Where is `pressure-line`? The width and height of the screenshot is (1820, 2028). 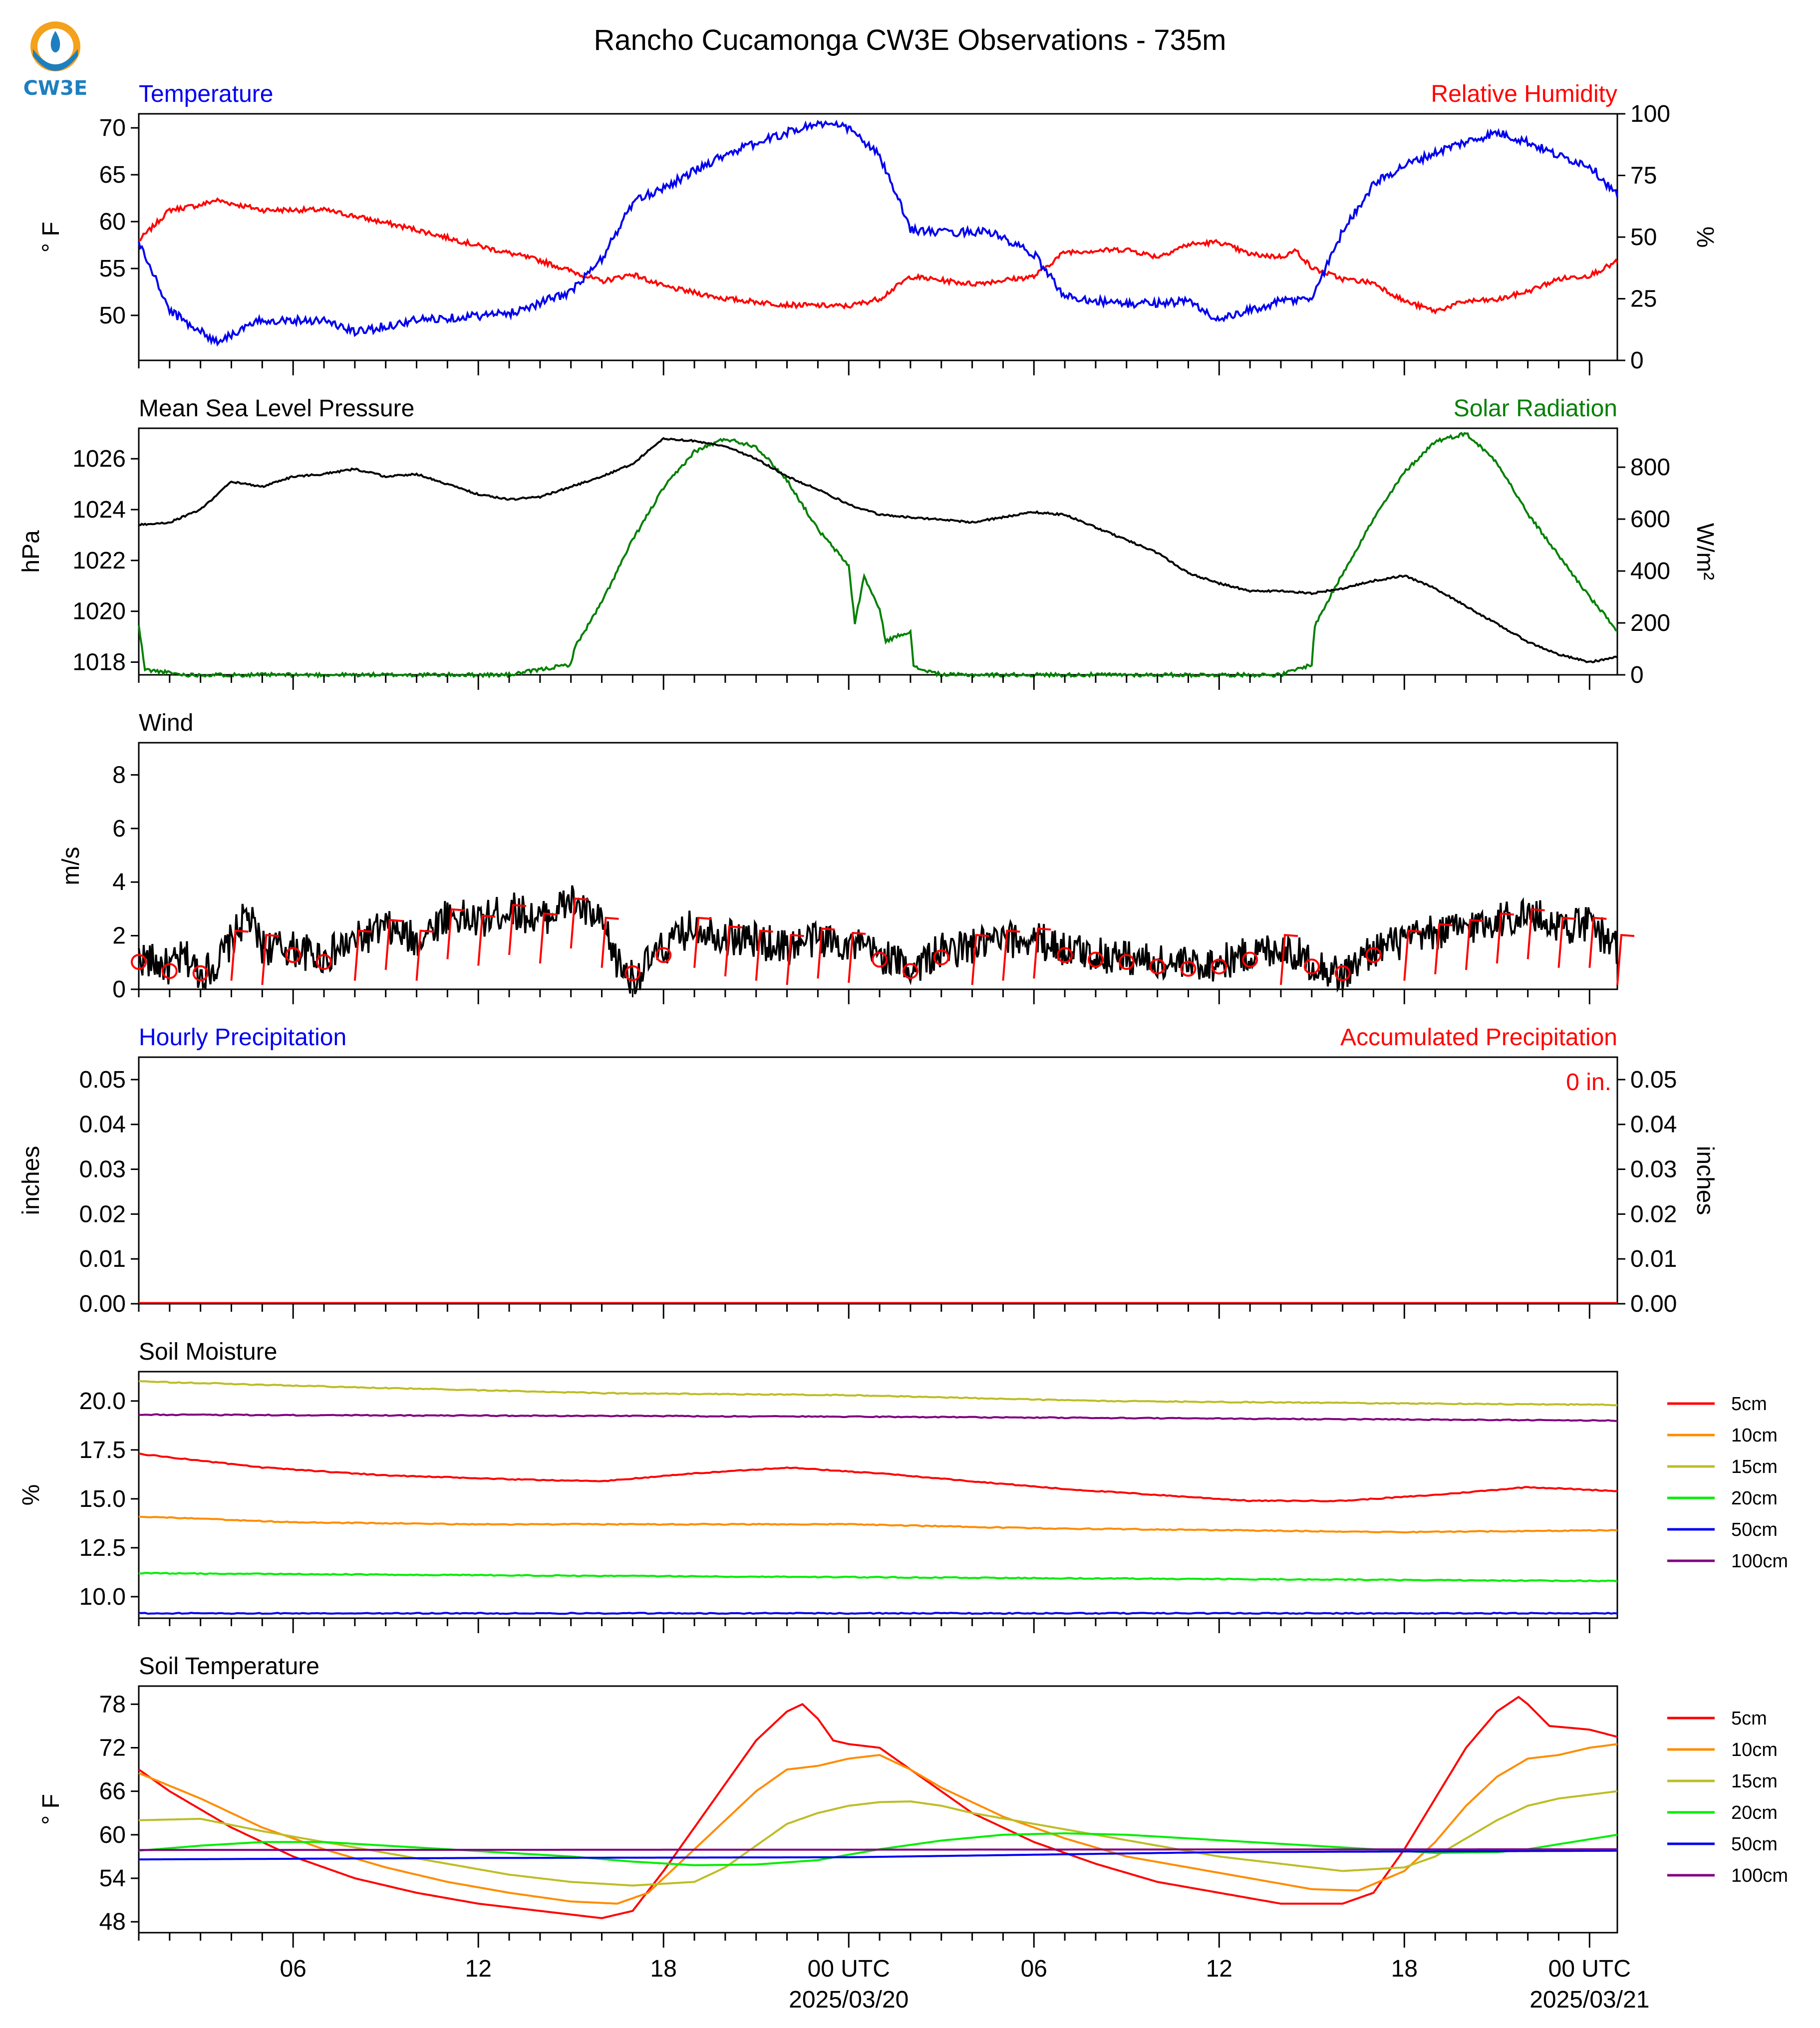
pressure-line is located at coordinates (878, 550).